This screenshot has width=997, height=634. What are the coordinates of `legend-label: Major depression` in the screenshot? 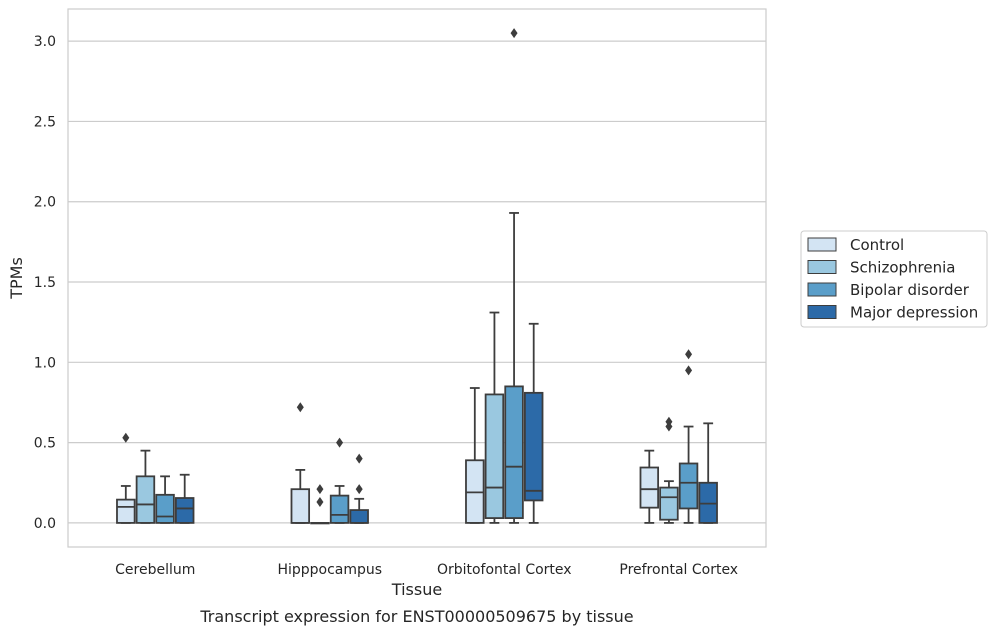 It's located at (914, 313).